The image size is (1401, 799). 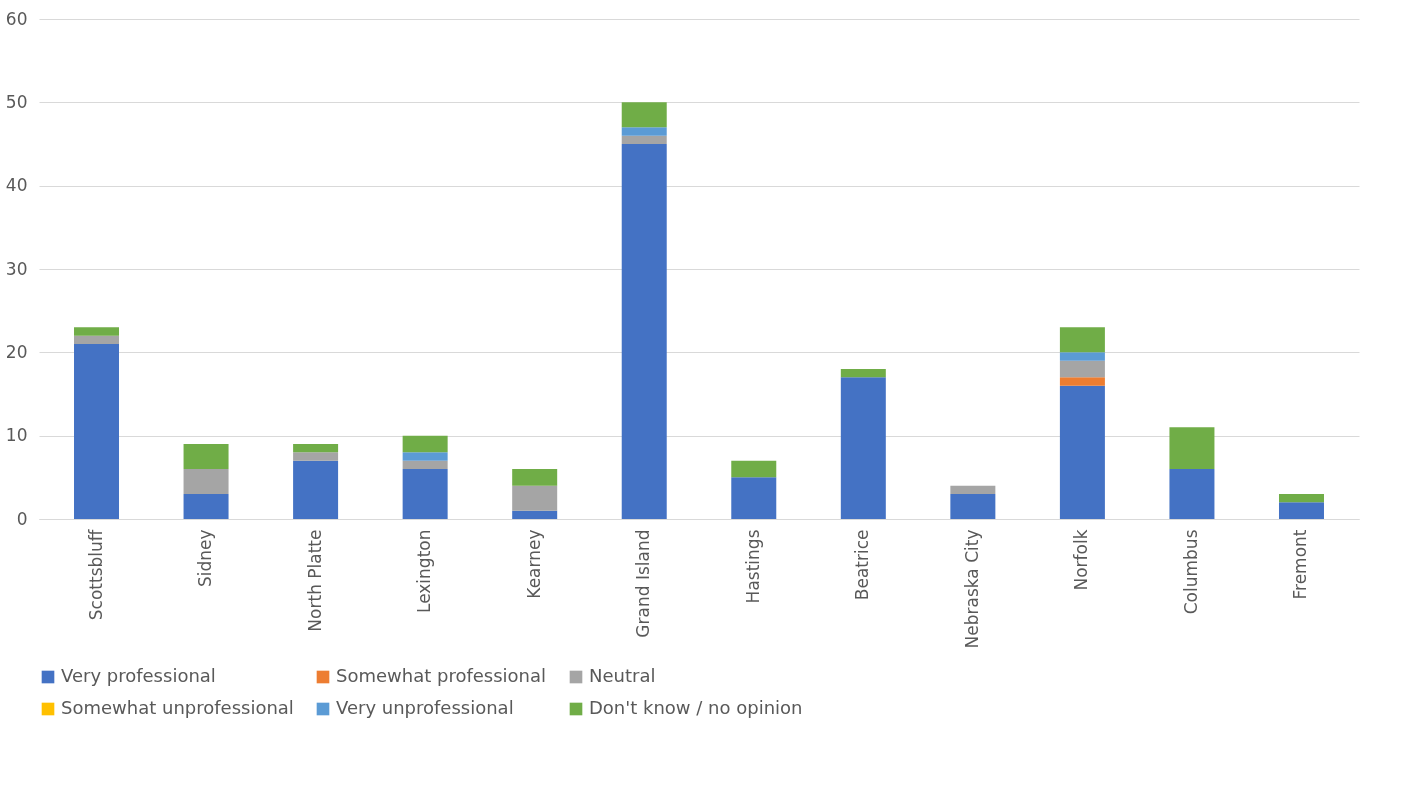 What do you see at coordinates (22, 518) in the screenshot?
I see `y-tick-label: 0` at bounding box center [22, 518].